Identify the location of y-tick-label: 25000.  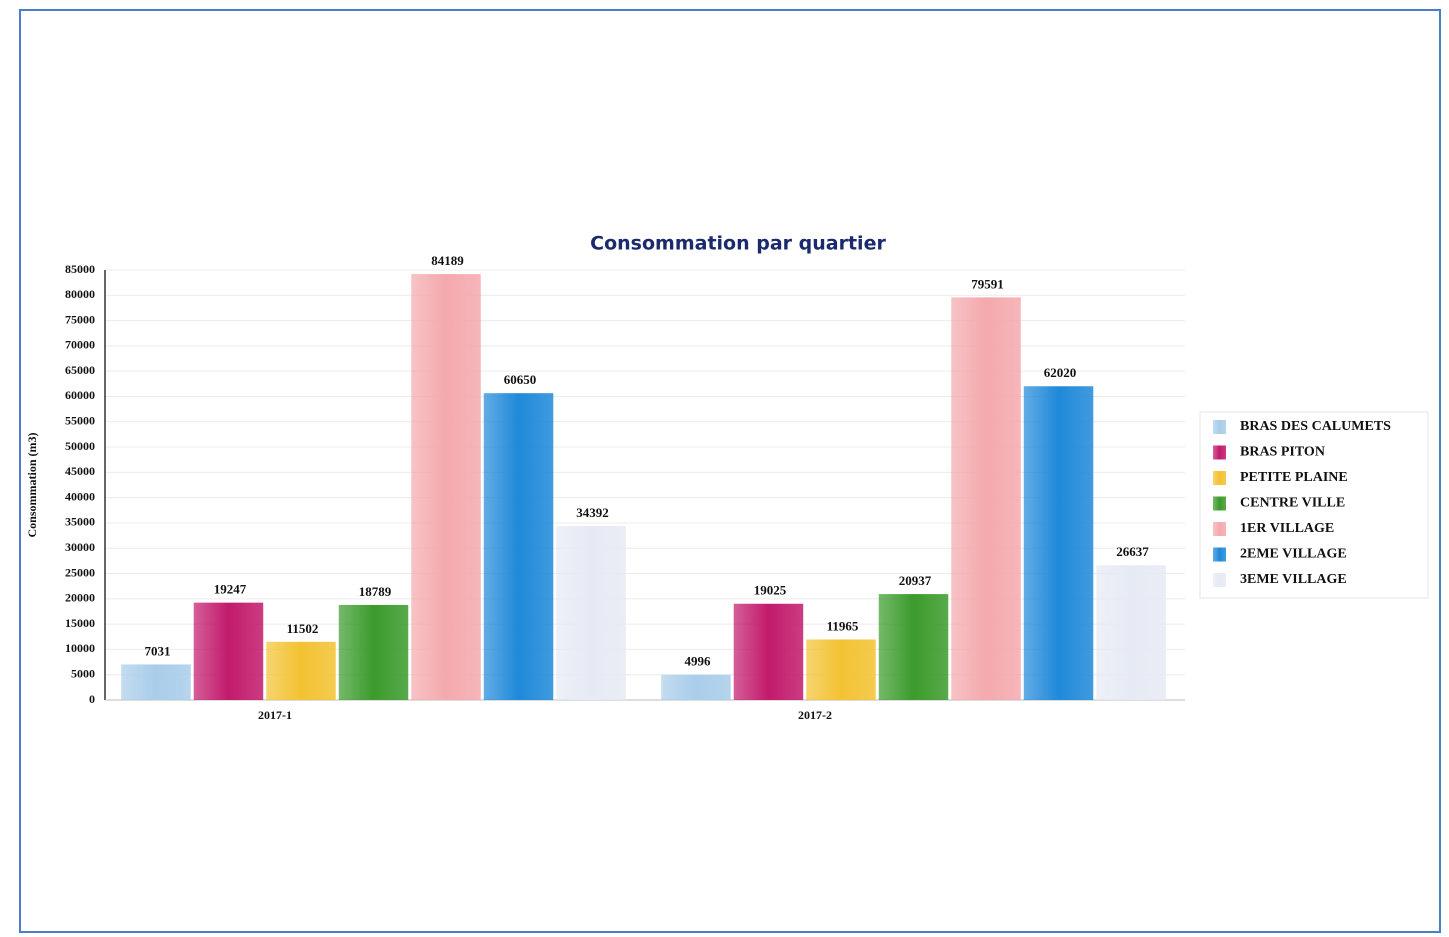
(80, 572).